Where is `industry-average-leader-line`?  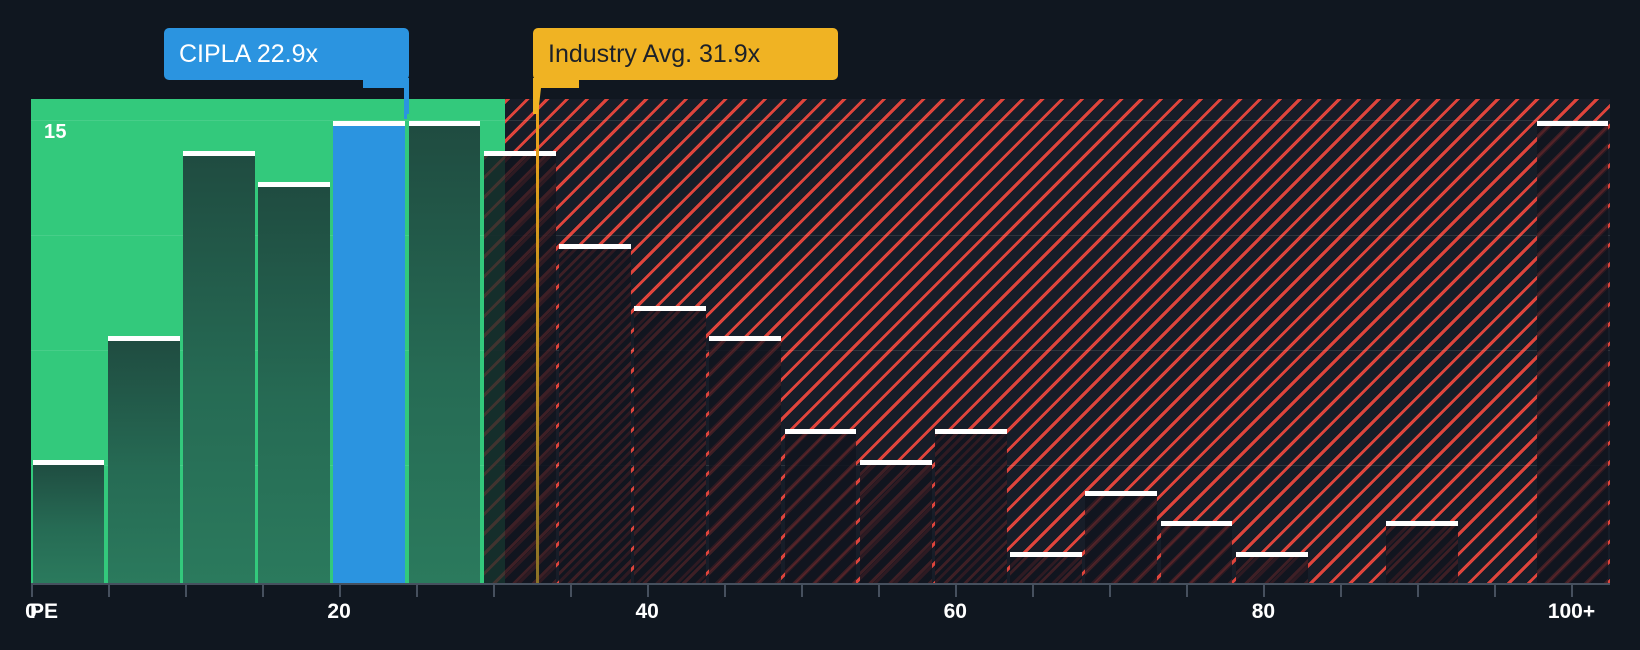
industry-average-leader-line is located at coordinates (537, 331).